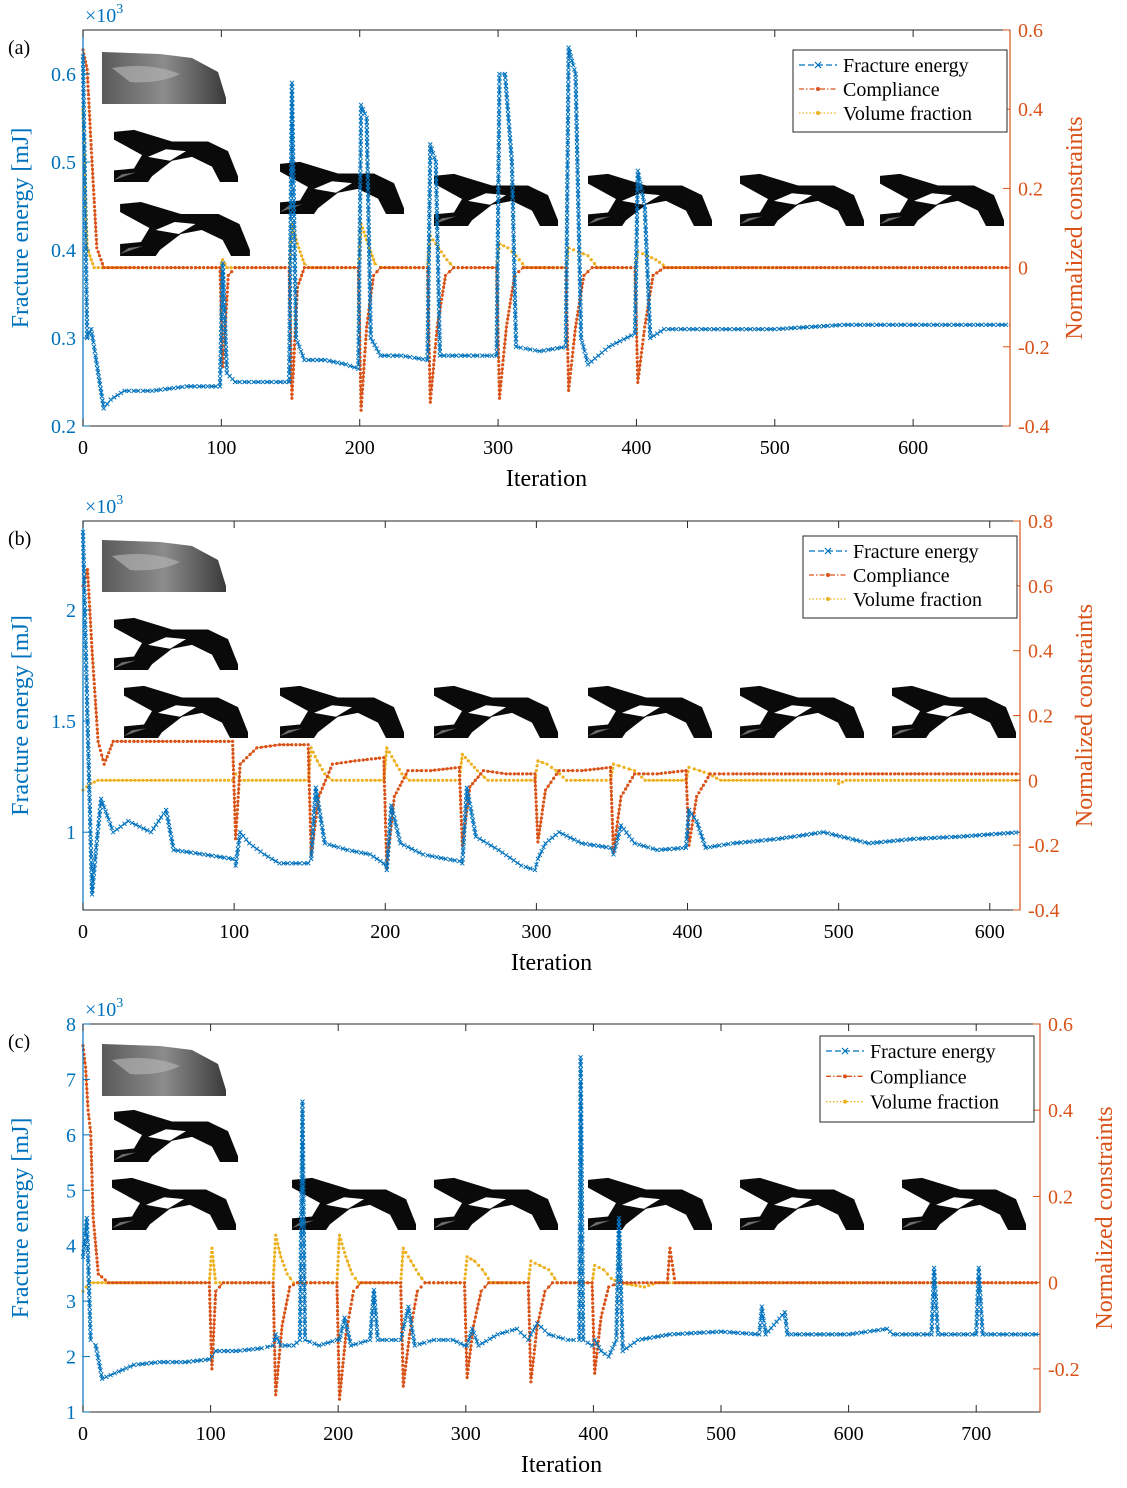  Describe the element at coordinates (83, 448) in the screenshot. I see `x-tick-label: 0` at that location.